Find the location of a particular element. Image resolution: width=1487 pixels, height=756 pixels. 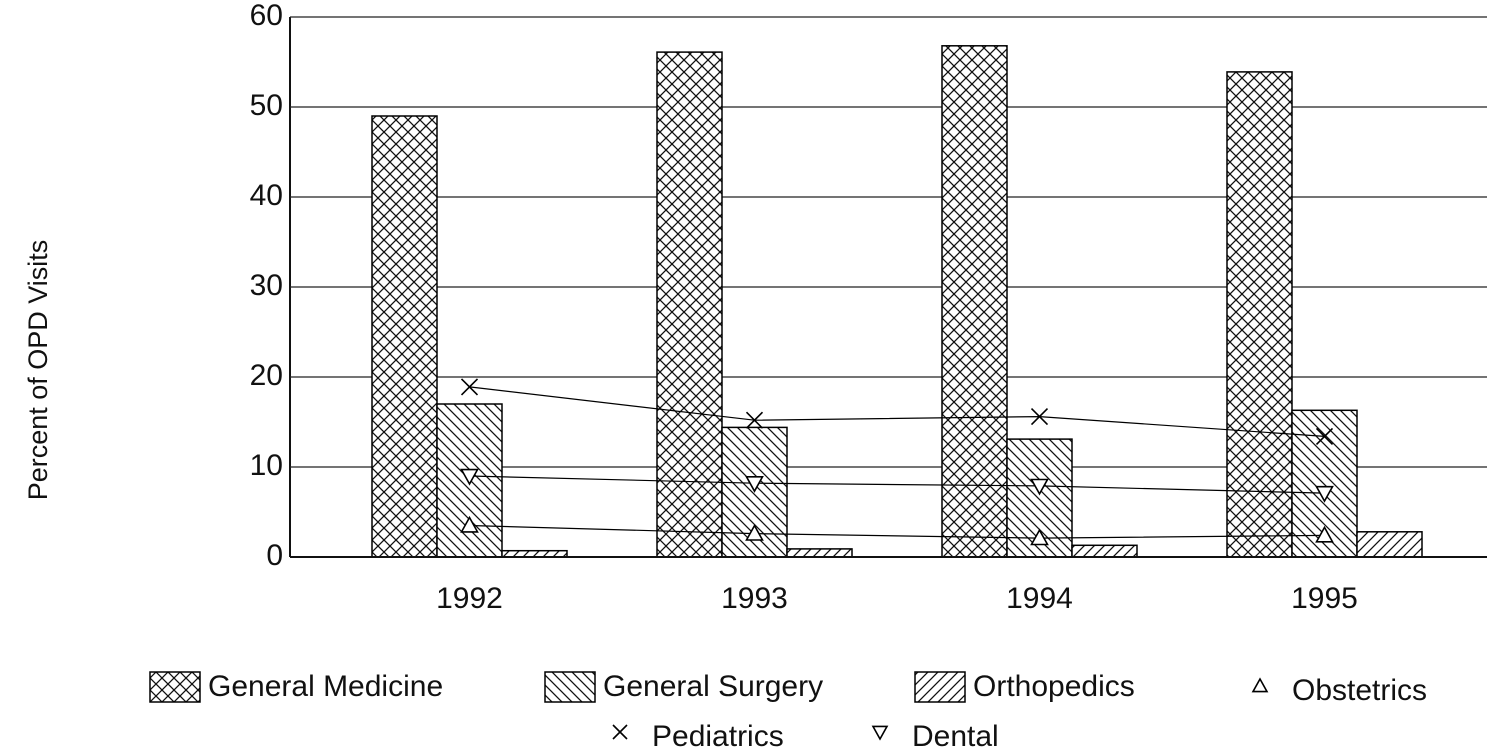

y-tick-label: 0 is located at coordinates (274, 555).